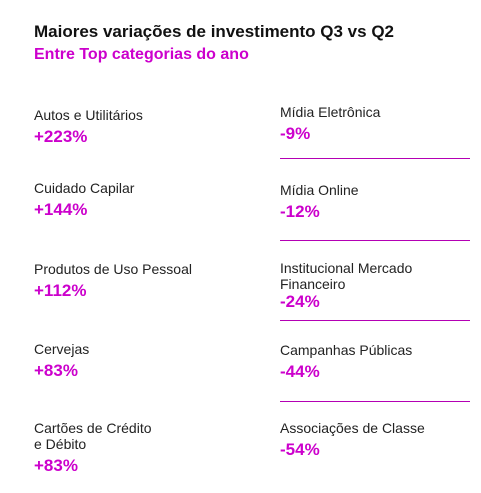 Image resolution: width=481 pixels, height=493 pixels. Describe the element at coordinates (88, 115) in the screenshot. I see `category-label: Autos e Utilitários` at that location.